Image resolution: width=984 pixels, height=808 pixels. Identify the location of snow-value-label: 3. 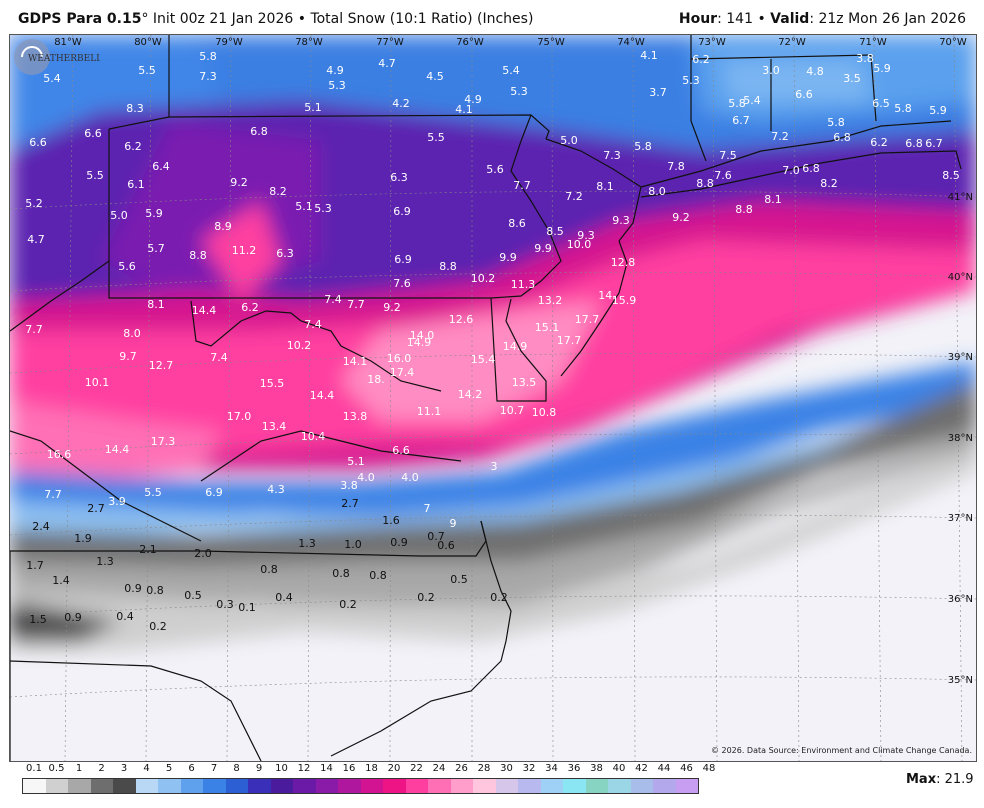
(494, 466).